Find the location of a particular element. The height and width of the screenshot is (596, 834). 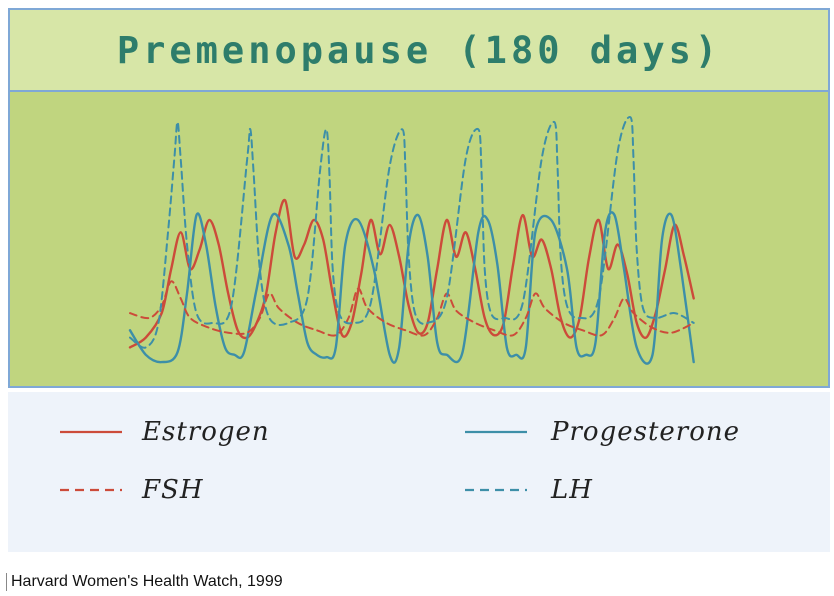

series-line-fsh is located at coordinates (412, 308).